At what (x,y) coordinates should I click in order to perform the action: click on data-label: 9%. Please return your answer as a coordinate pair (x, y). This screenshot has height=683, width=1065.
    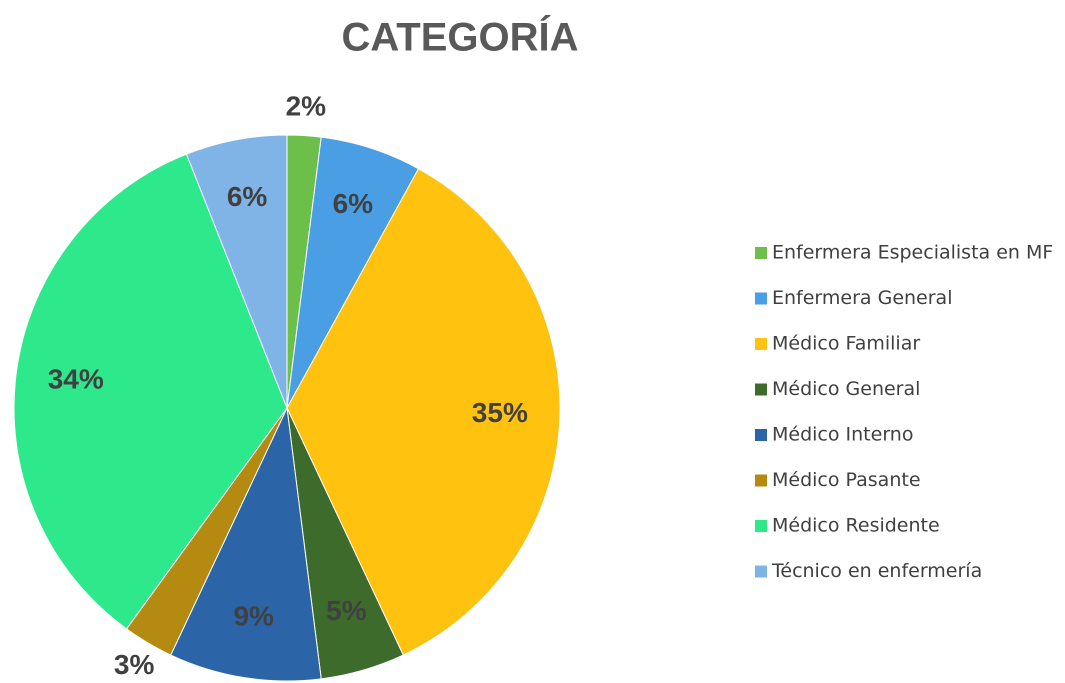
    Looking at the image, I should click on (253, 616).